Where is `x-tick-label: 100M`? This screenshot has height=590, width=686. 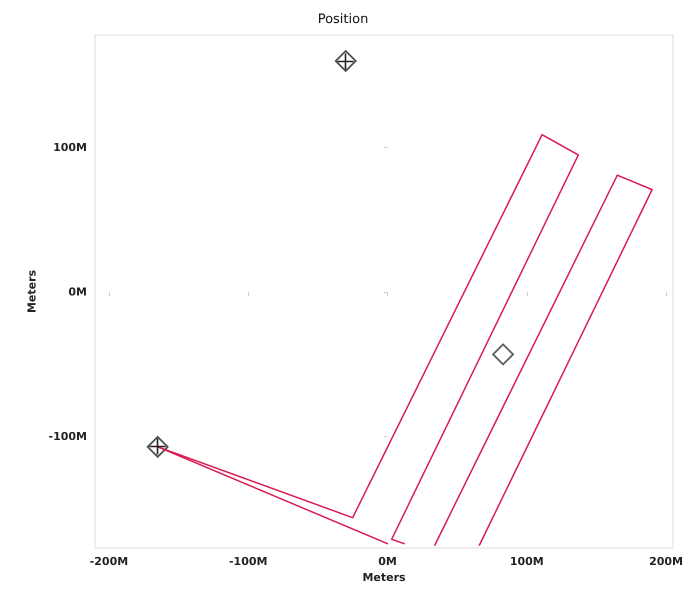
x-tick-label: 100M is located at coordinates (527, 561).